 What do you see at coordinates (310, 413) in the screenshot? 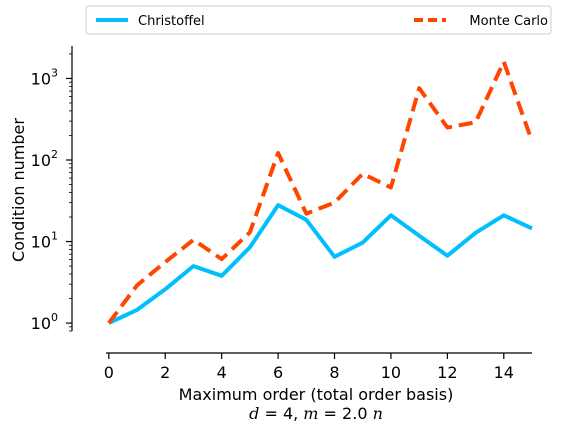
I see `subtitle-m-symbol: m` at bounding box center [310, 413].